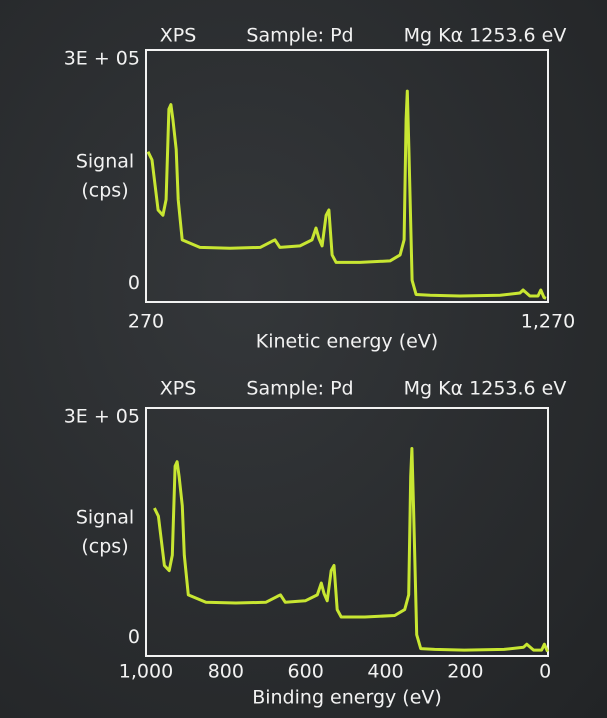 The width and height of the screenshot is (607, 718). Describe the element at coordinates (146, 672) in the screenshot. I see `x-tick-label: 1,000` at that location.